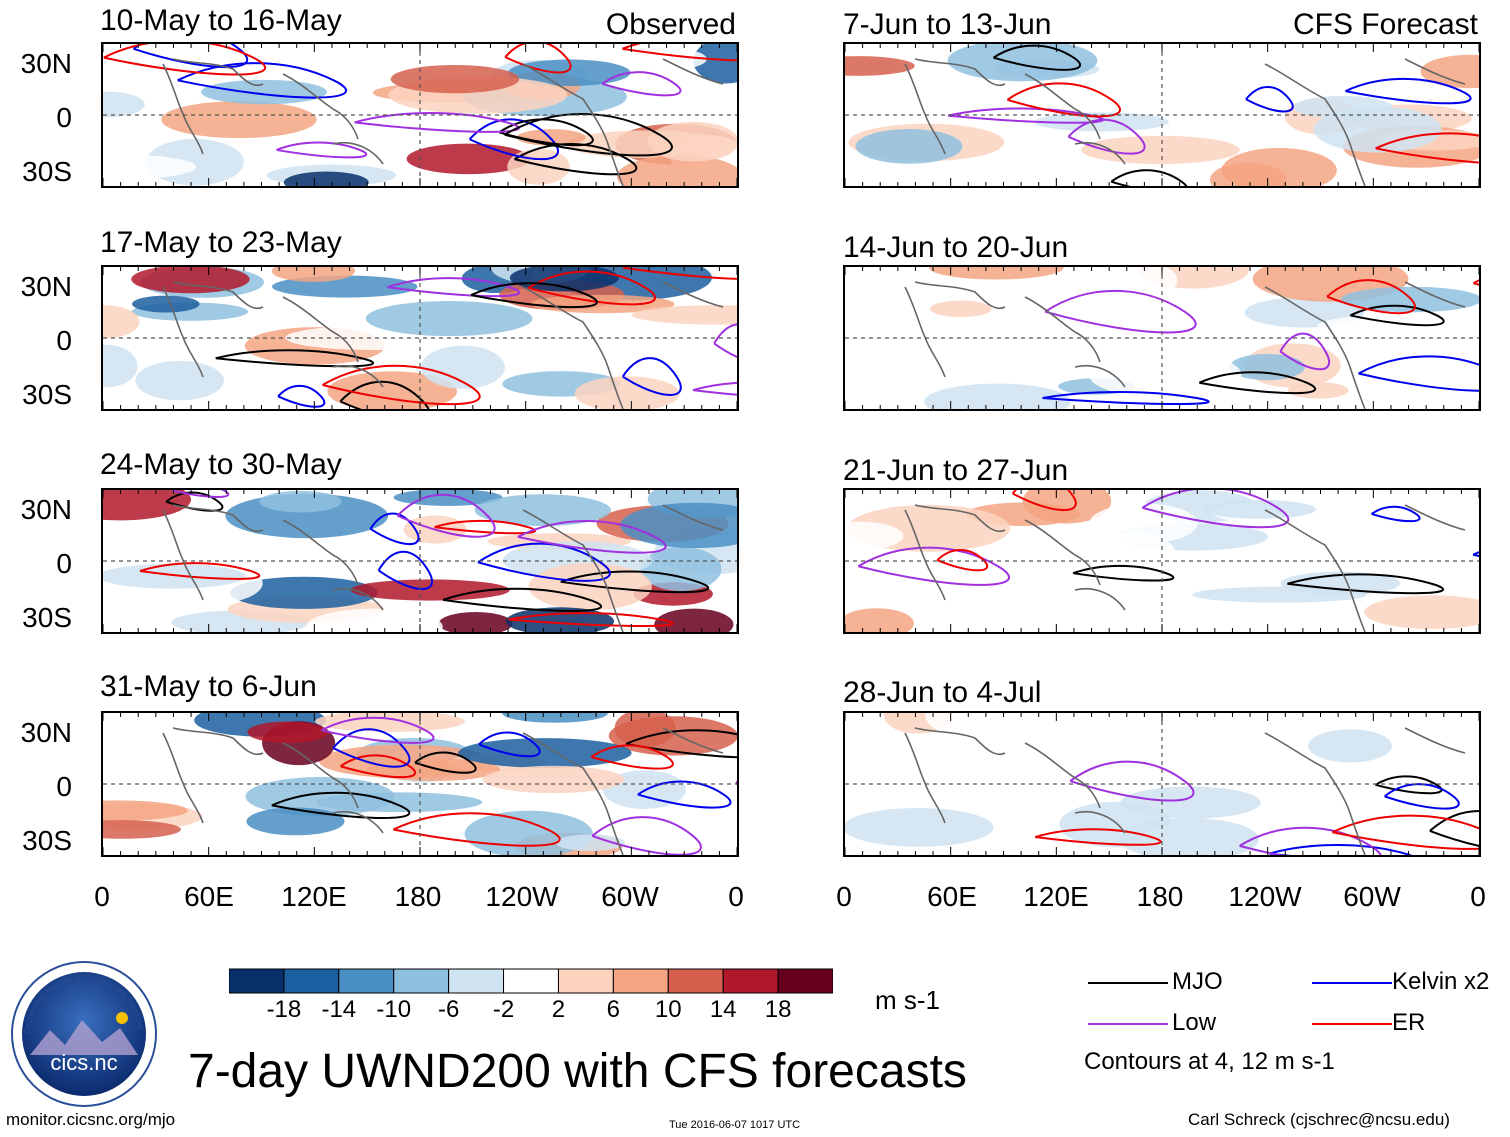 The height and width of the screenshot is (1137, 1510). I want to click on x-tick-label: 60W, so click(630, 896).